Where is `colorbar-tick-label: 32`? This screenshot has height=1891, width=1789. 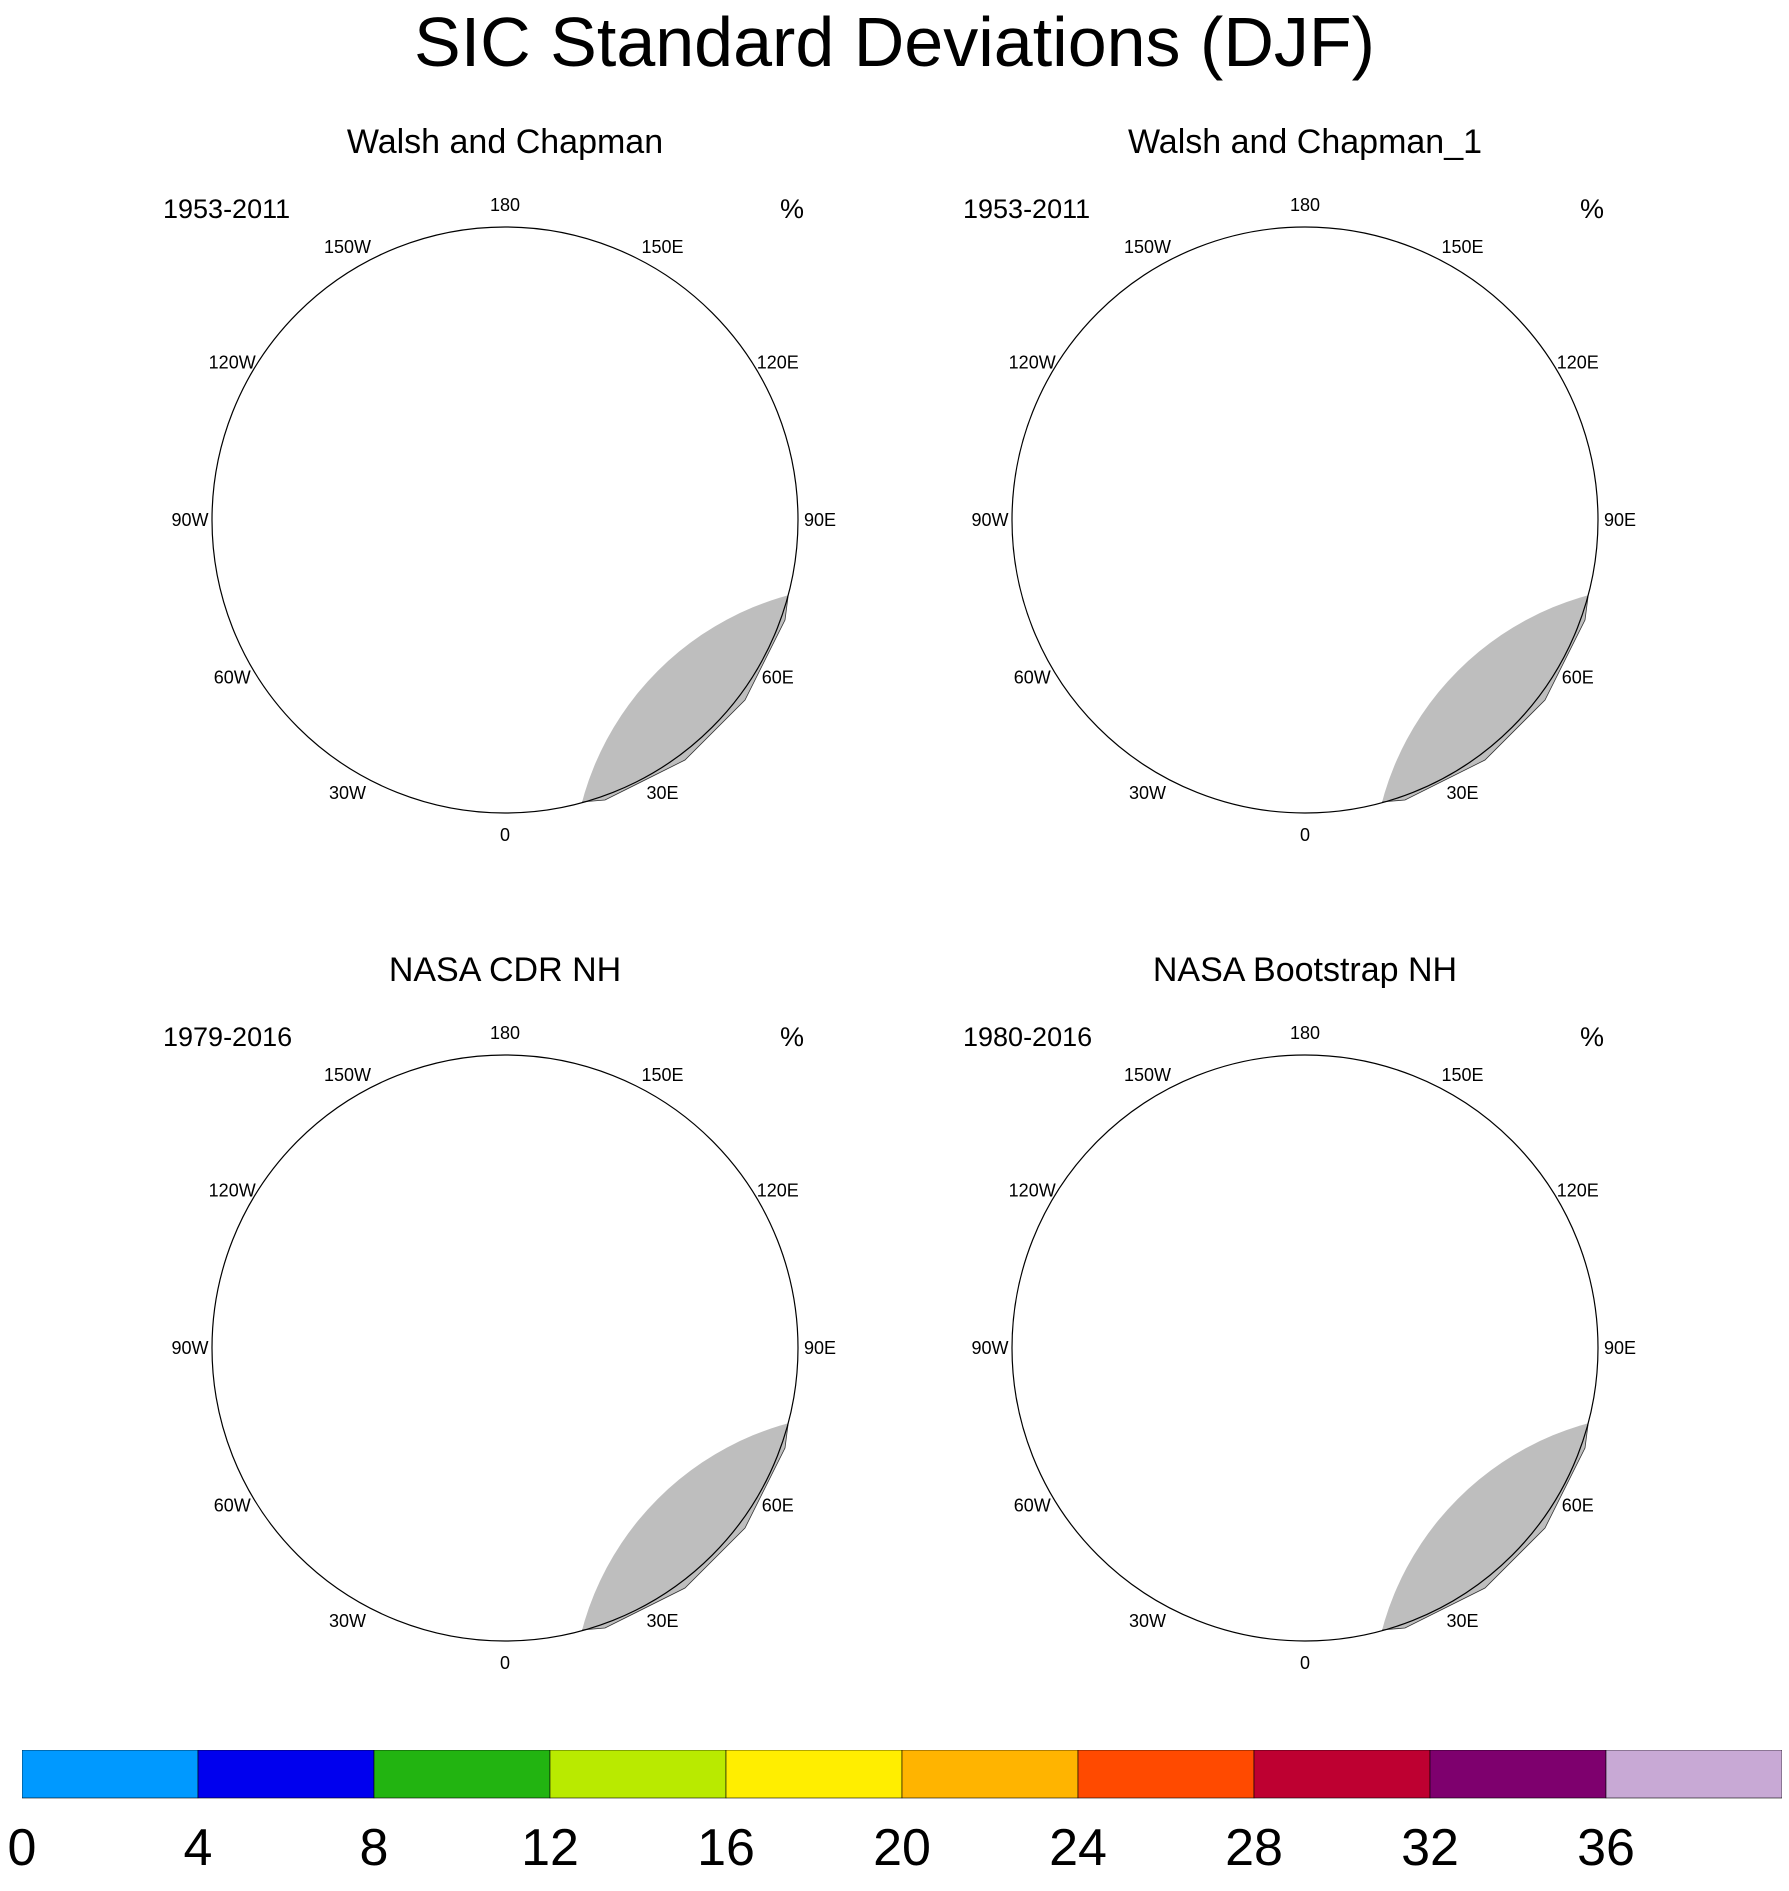
colorbar-tick-label: 32 is located at coordinates (1430, 1848).